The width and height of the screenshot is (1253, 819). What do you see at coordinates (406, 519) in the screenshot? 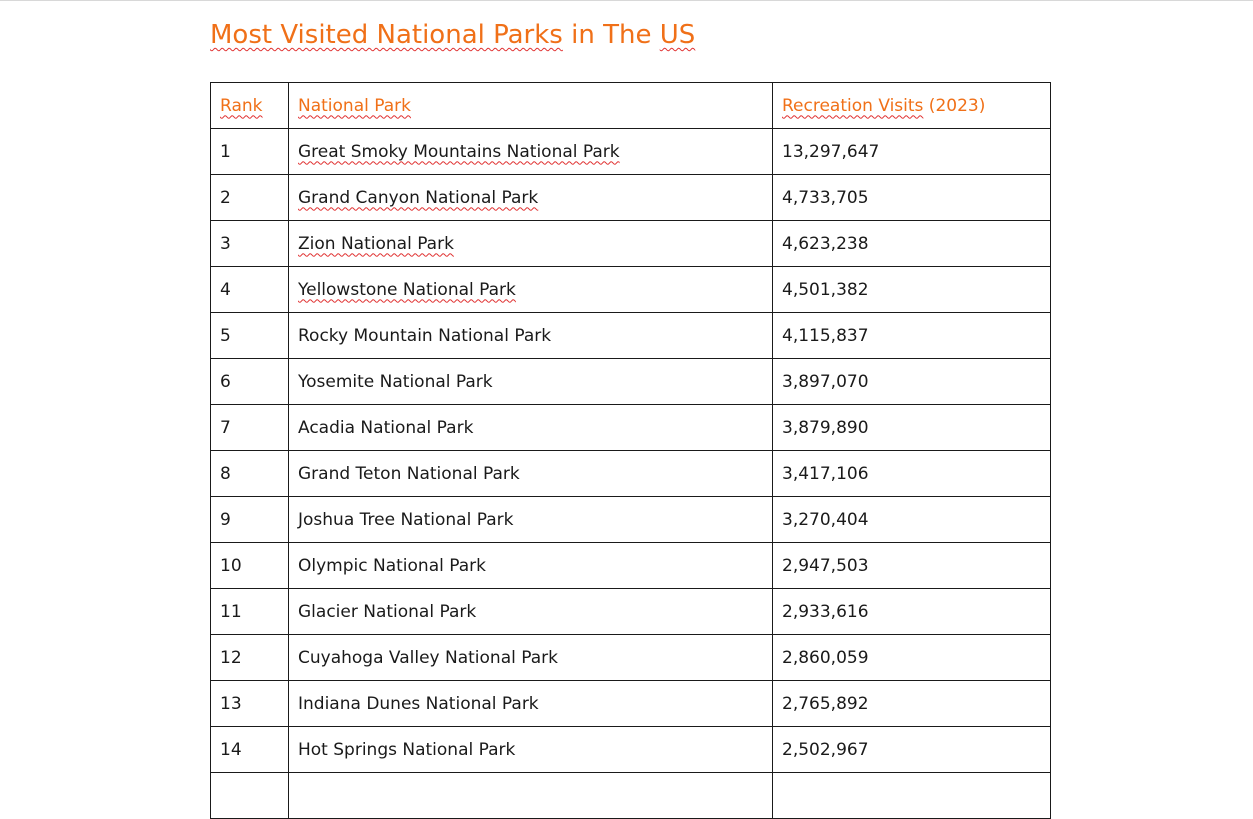
I see `park-name: Joshua Tree National Park` at bounding box center [406, 519].